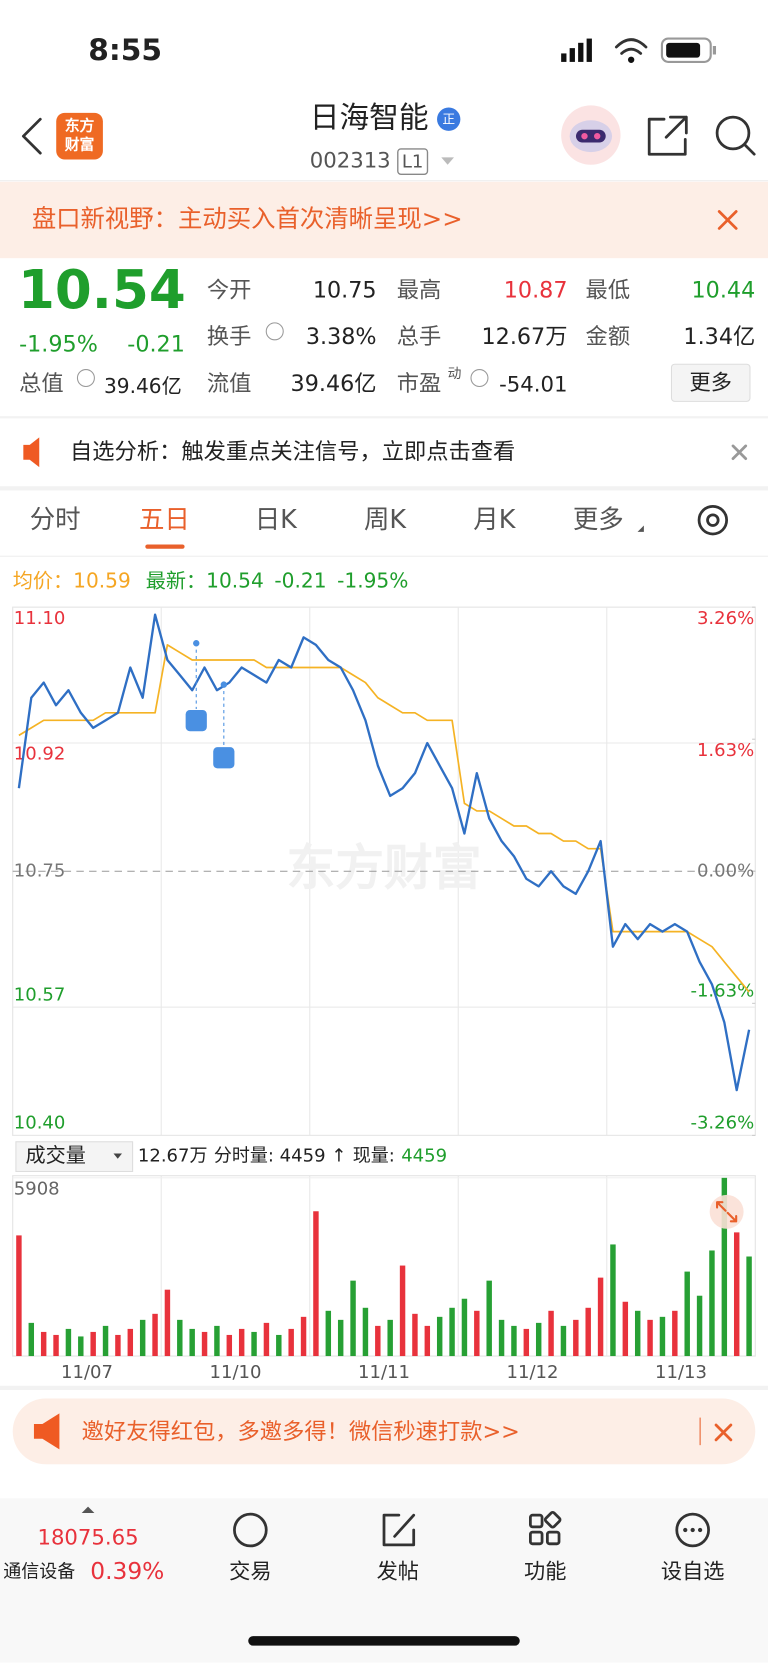  I want to click on field-label: 总值, so click(41, 384).